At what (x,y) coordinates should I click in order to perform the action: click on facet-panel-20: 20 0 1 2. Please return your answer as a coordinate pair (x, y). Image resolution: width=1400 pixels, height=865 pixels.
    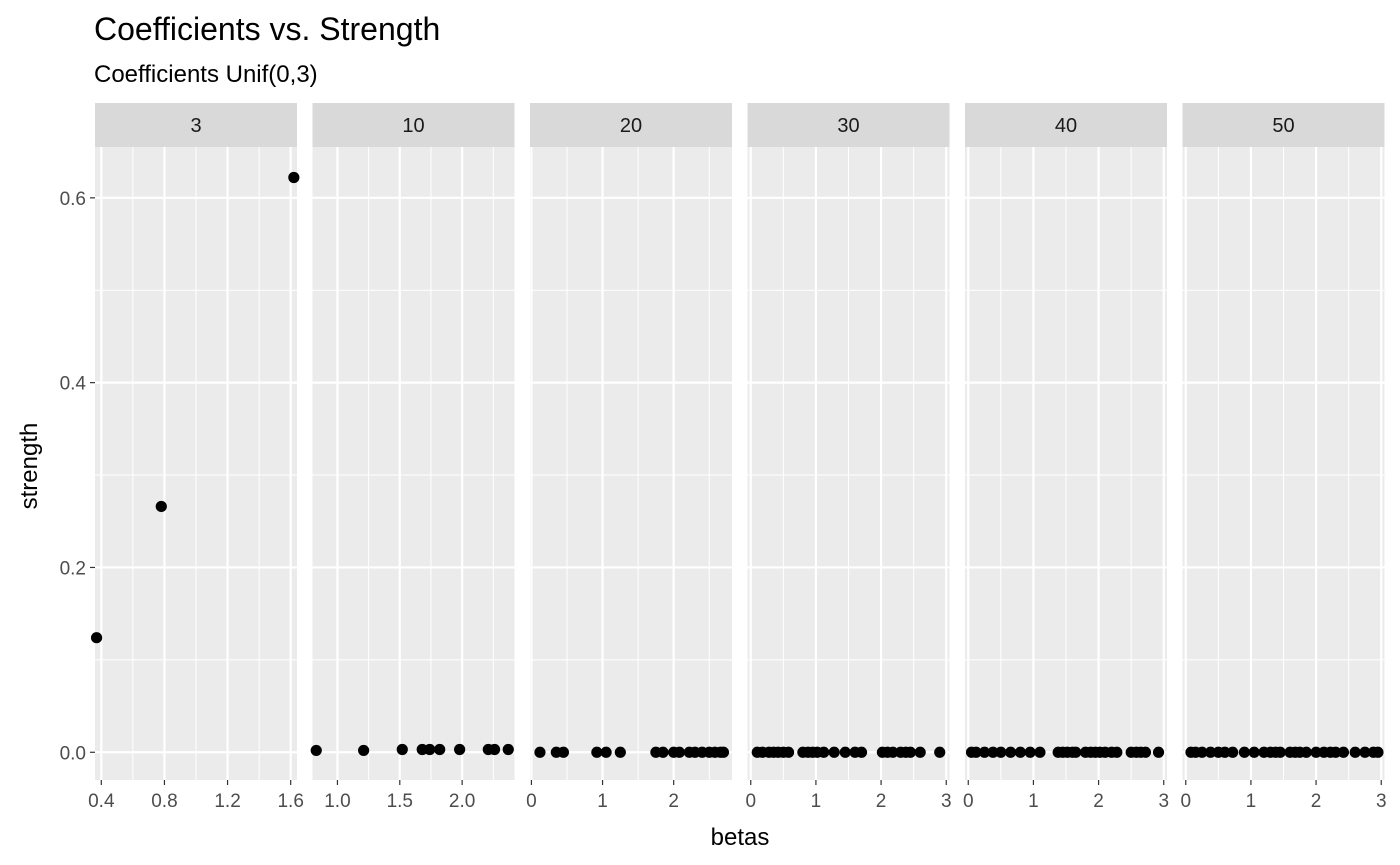
    Looking at the image, I should click on (629, 457).